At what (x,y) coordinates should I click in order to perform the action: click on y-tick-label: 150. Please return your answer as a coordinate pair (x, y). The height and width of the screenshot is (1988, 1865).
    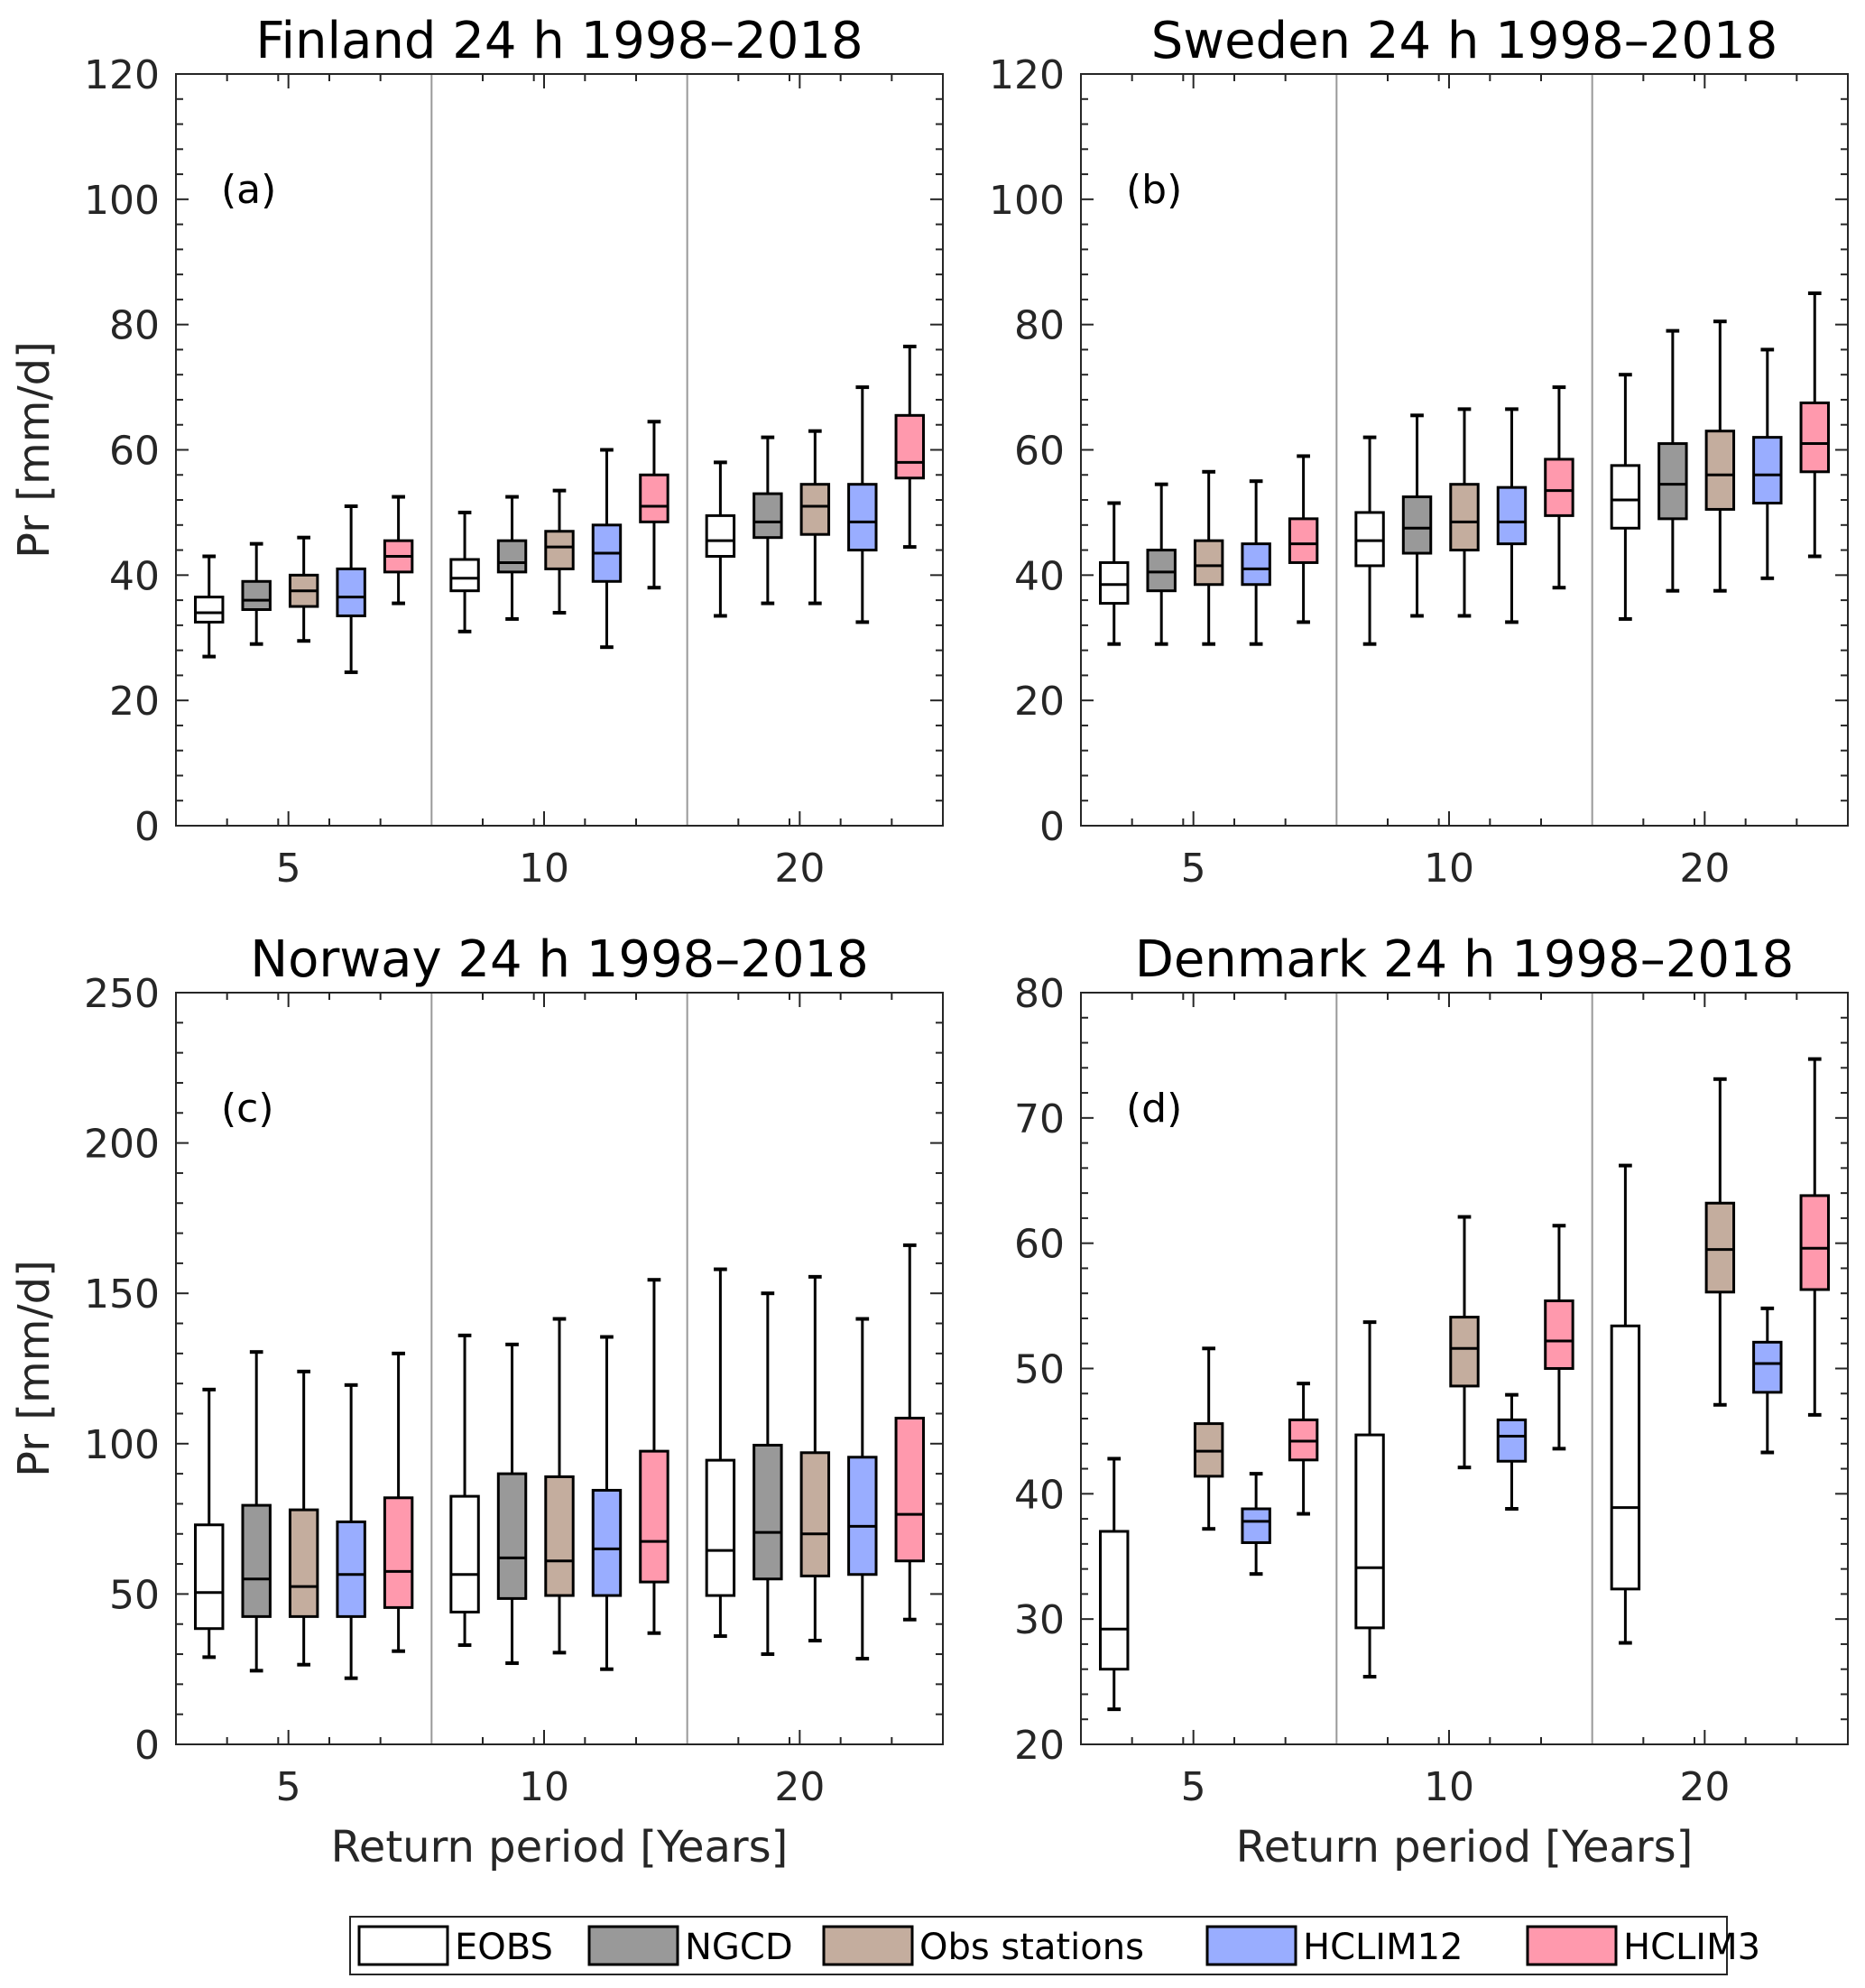
    Looking at the image, I should click on (122, 1294).